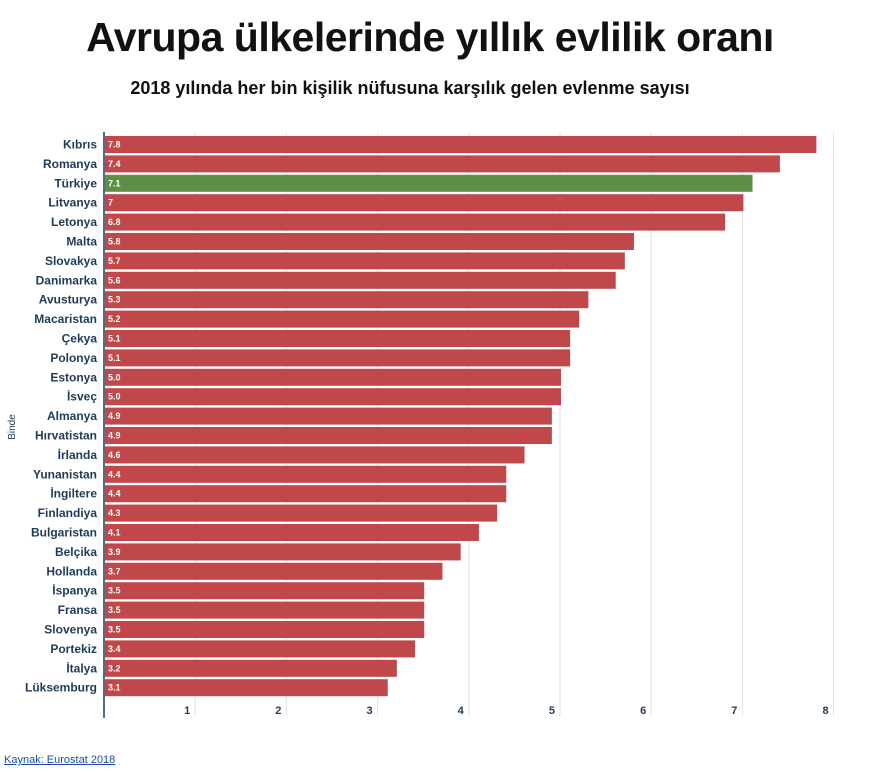  Describe the element at coordinates (75, 183) in the screenshot. I see `category-label: Türkiye` at that location.